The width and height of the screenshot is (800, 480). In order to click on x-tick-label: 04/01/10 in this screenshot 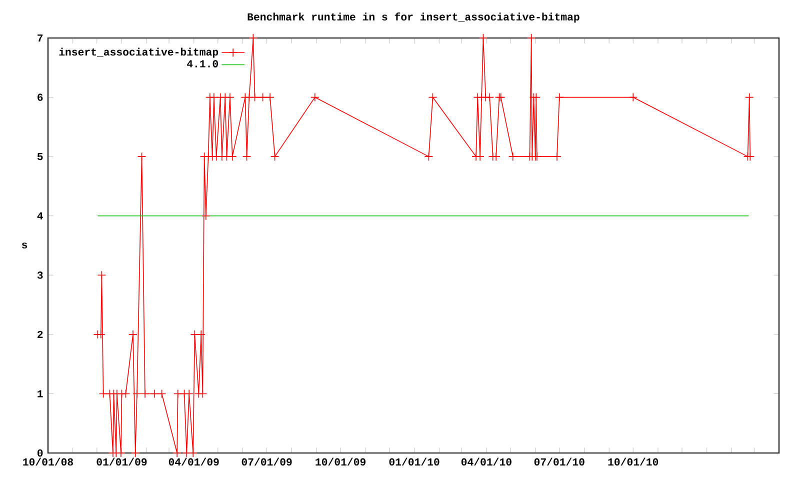, I will do `click(486, 462)`.